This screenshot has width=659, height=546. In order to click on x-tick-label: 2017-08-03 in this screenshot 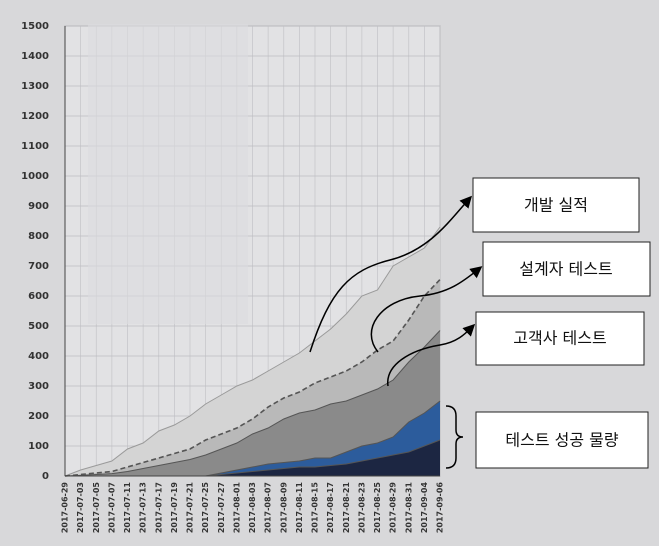, I will do `click(252, 507)`.